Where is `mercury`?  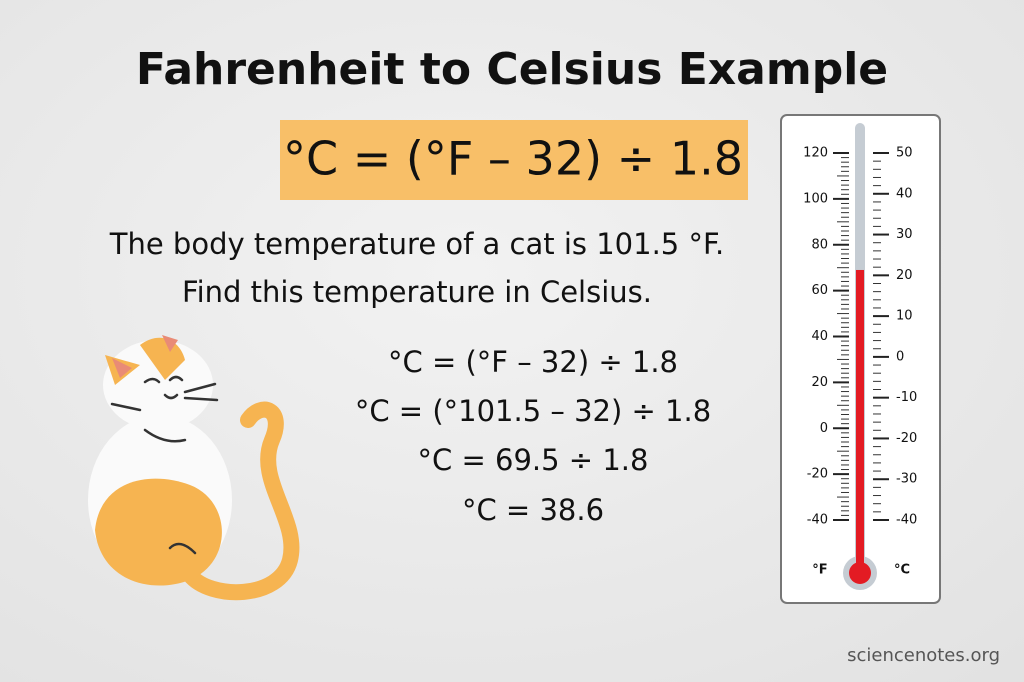
mercury is located at coordinates (860, 416).